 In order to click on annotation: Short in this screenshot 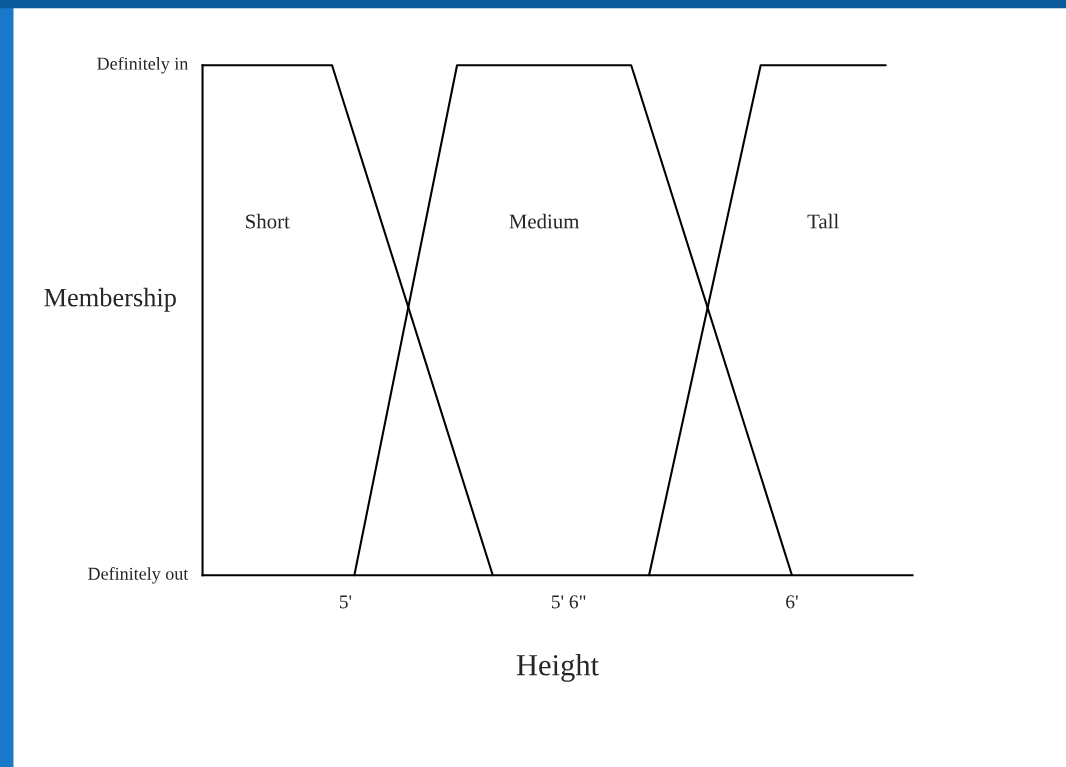, I will do `click(268, 221)`.